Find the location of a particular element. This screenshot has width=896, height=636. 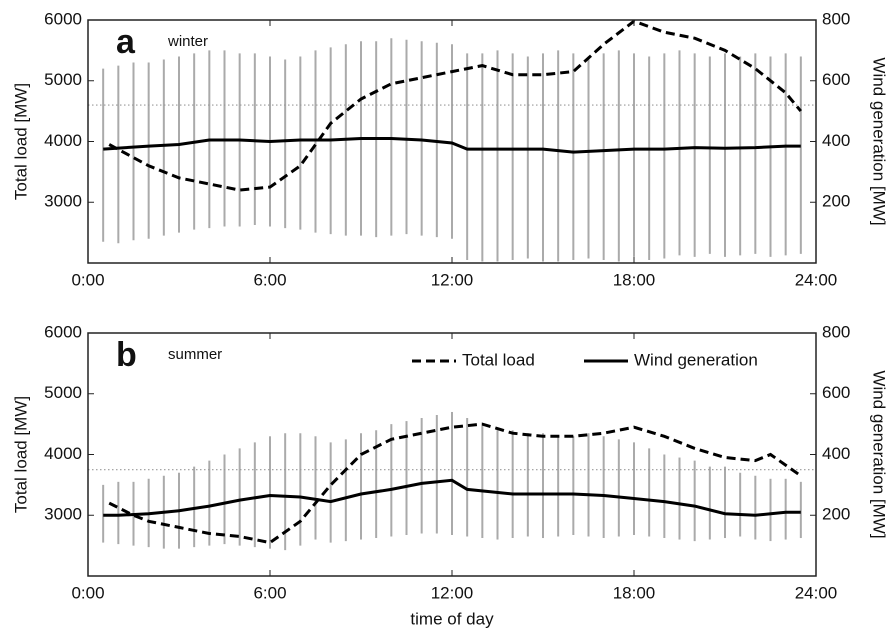

season-label: summer is located at coordinates (195, 354).